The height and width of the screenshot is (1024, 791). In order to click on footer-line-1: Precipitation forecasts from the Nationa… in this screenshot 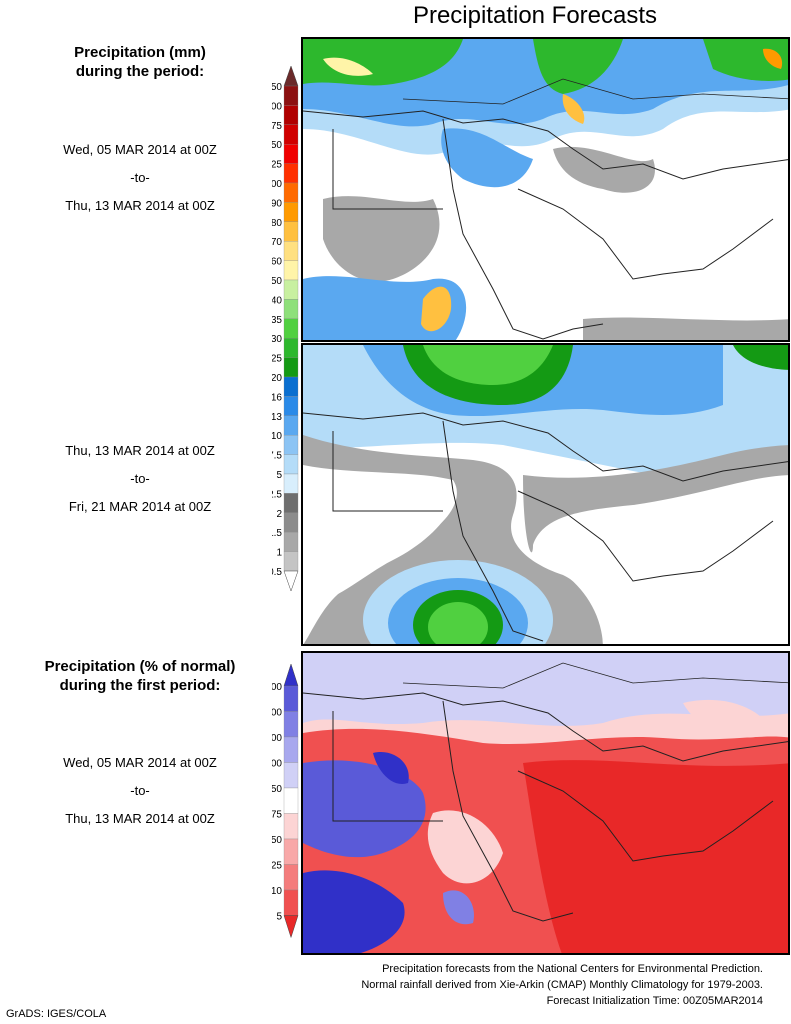, I will do `click(572, 969)`.